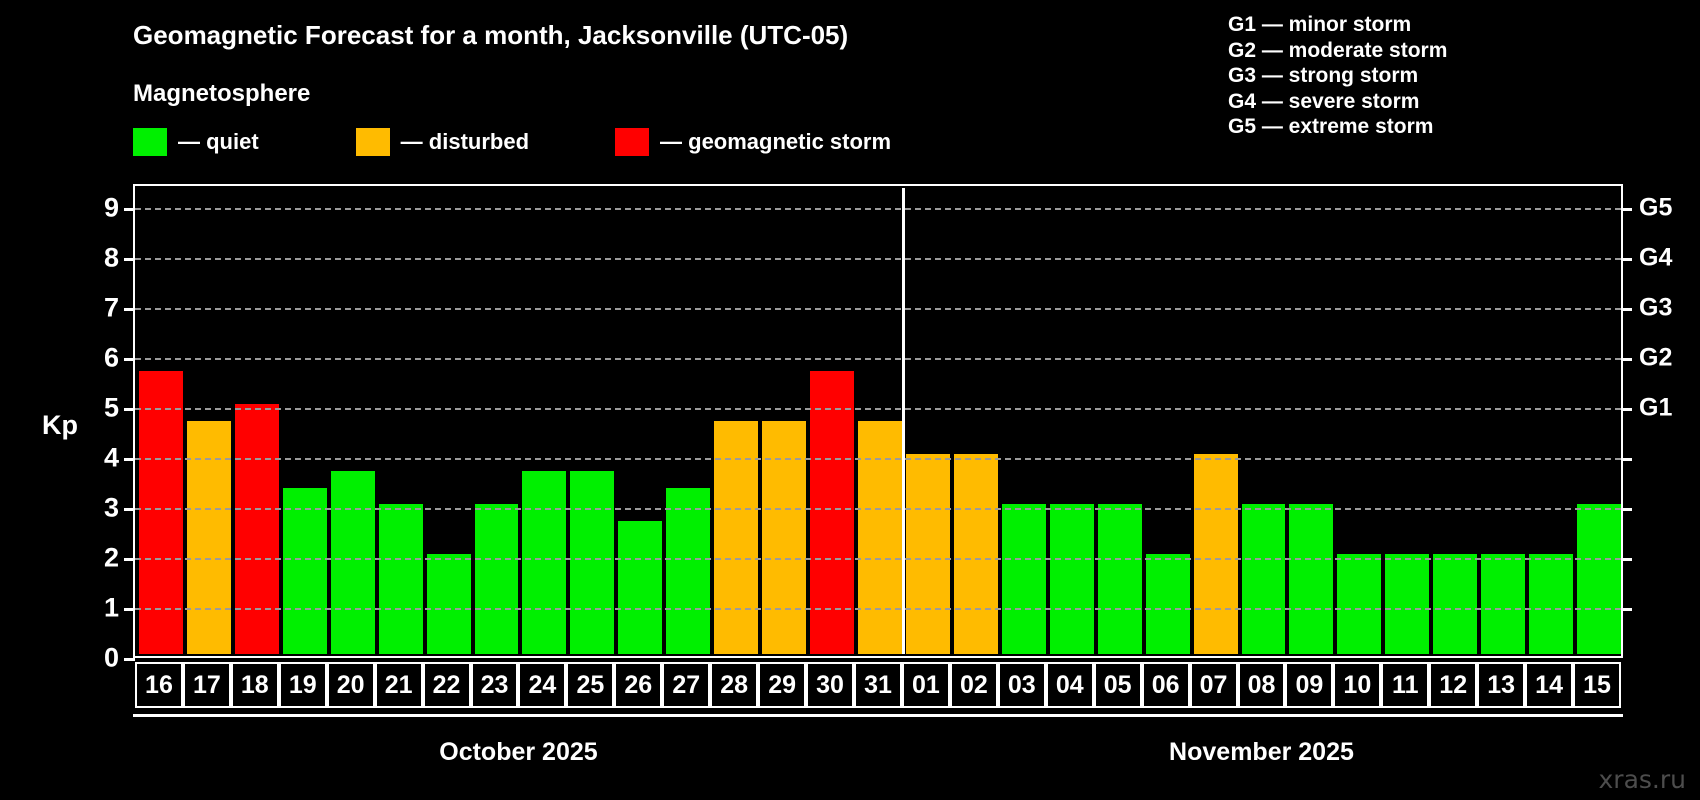 This screenshot has height=800, width=1700. I want to click on g-scale-label-g4: G4, so click(1656, 257).